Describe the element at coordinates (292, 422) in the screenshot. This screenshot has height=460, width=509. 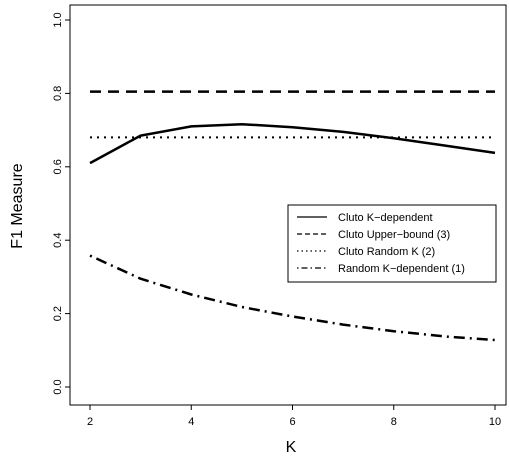
I see `x-tick-label: 6` at that location.